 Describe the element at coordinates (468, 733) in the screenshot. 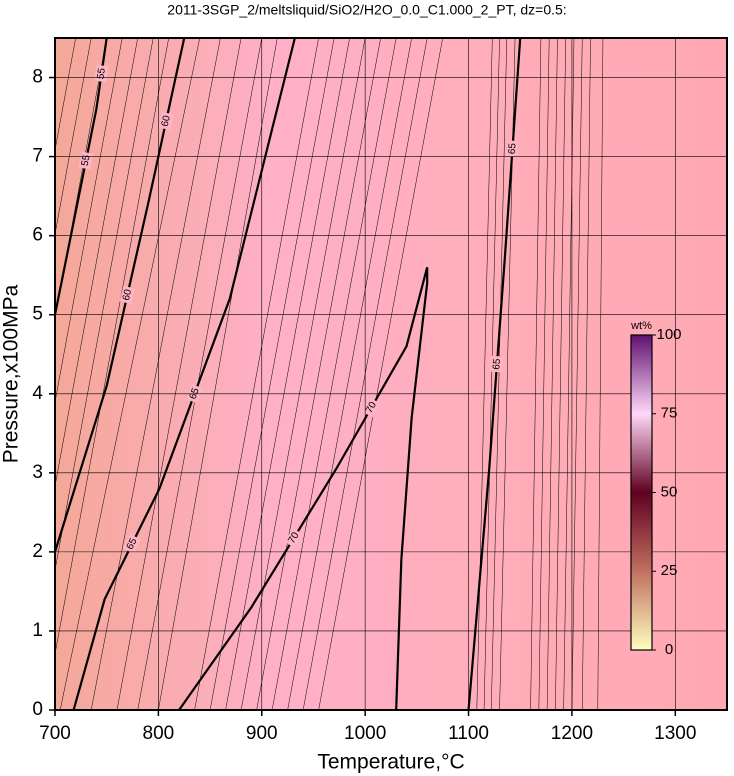

I see `x-tick-label: 1100` at that location.